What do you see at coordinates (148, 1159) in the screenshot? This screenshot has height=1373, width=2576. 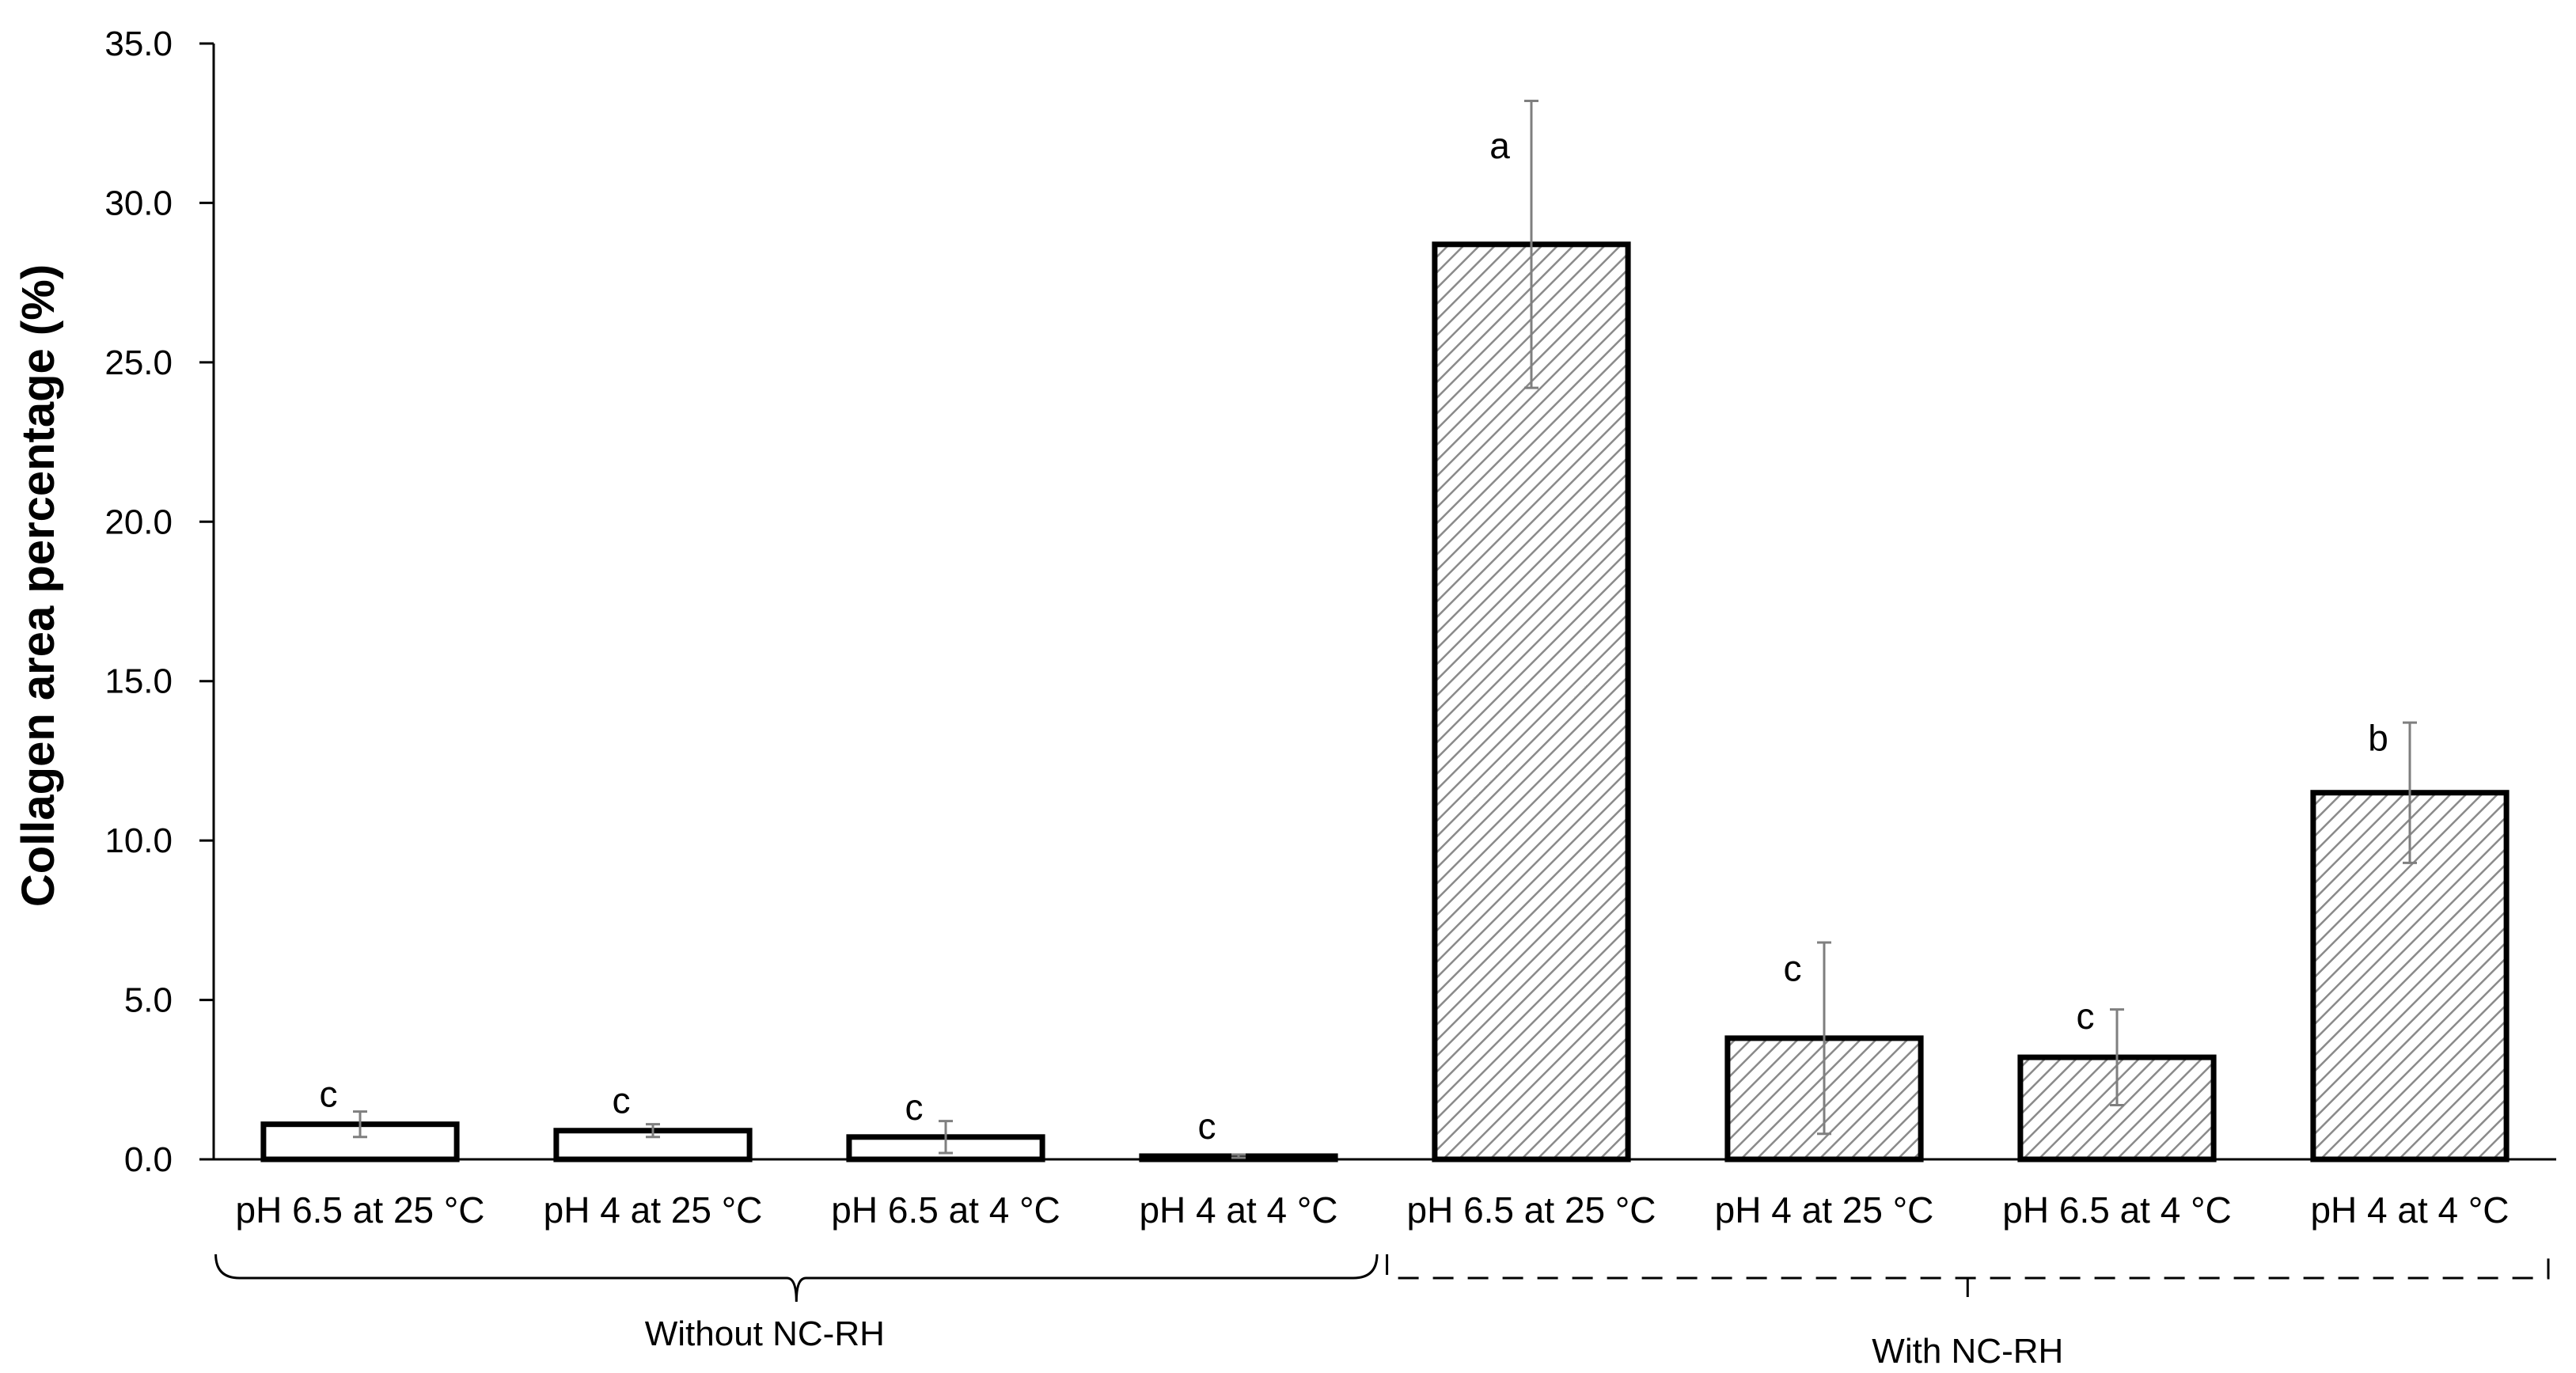 I see `y-tick-label: 0.0` at bounding box center [148, 1159].